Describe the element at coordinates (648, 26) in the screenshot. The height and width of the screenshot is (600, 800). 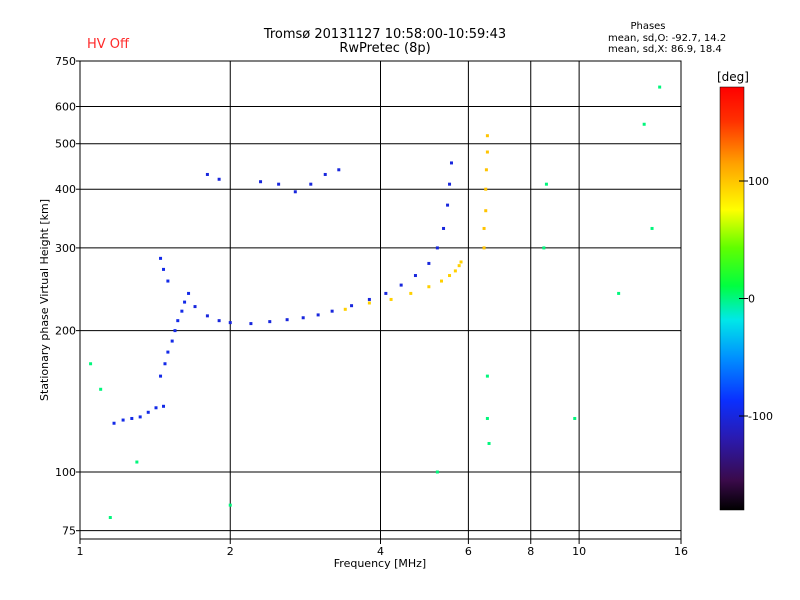
I see `phase-stats-title: Phases` at that location.